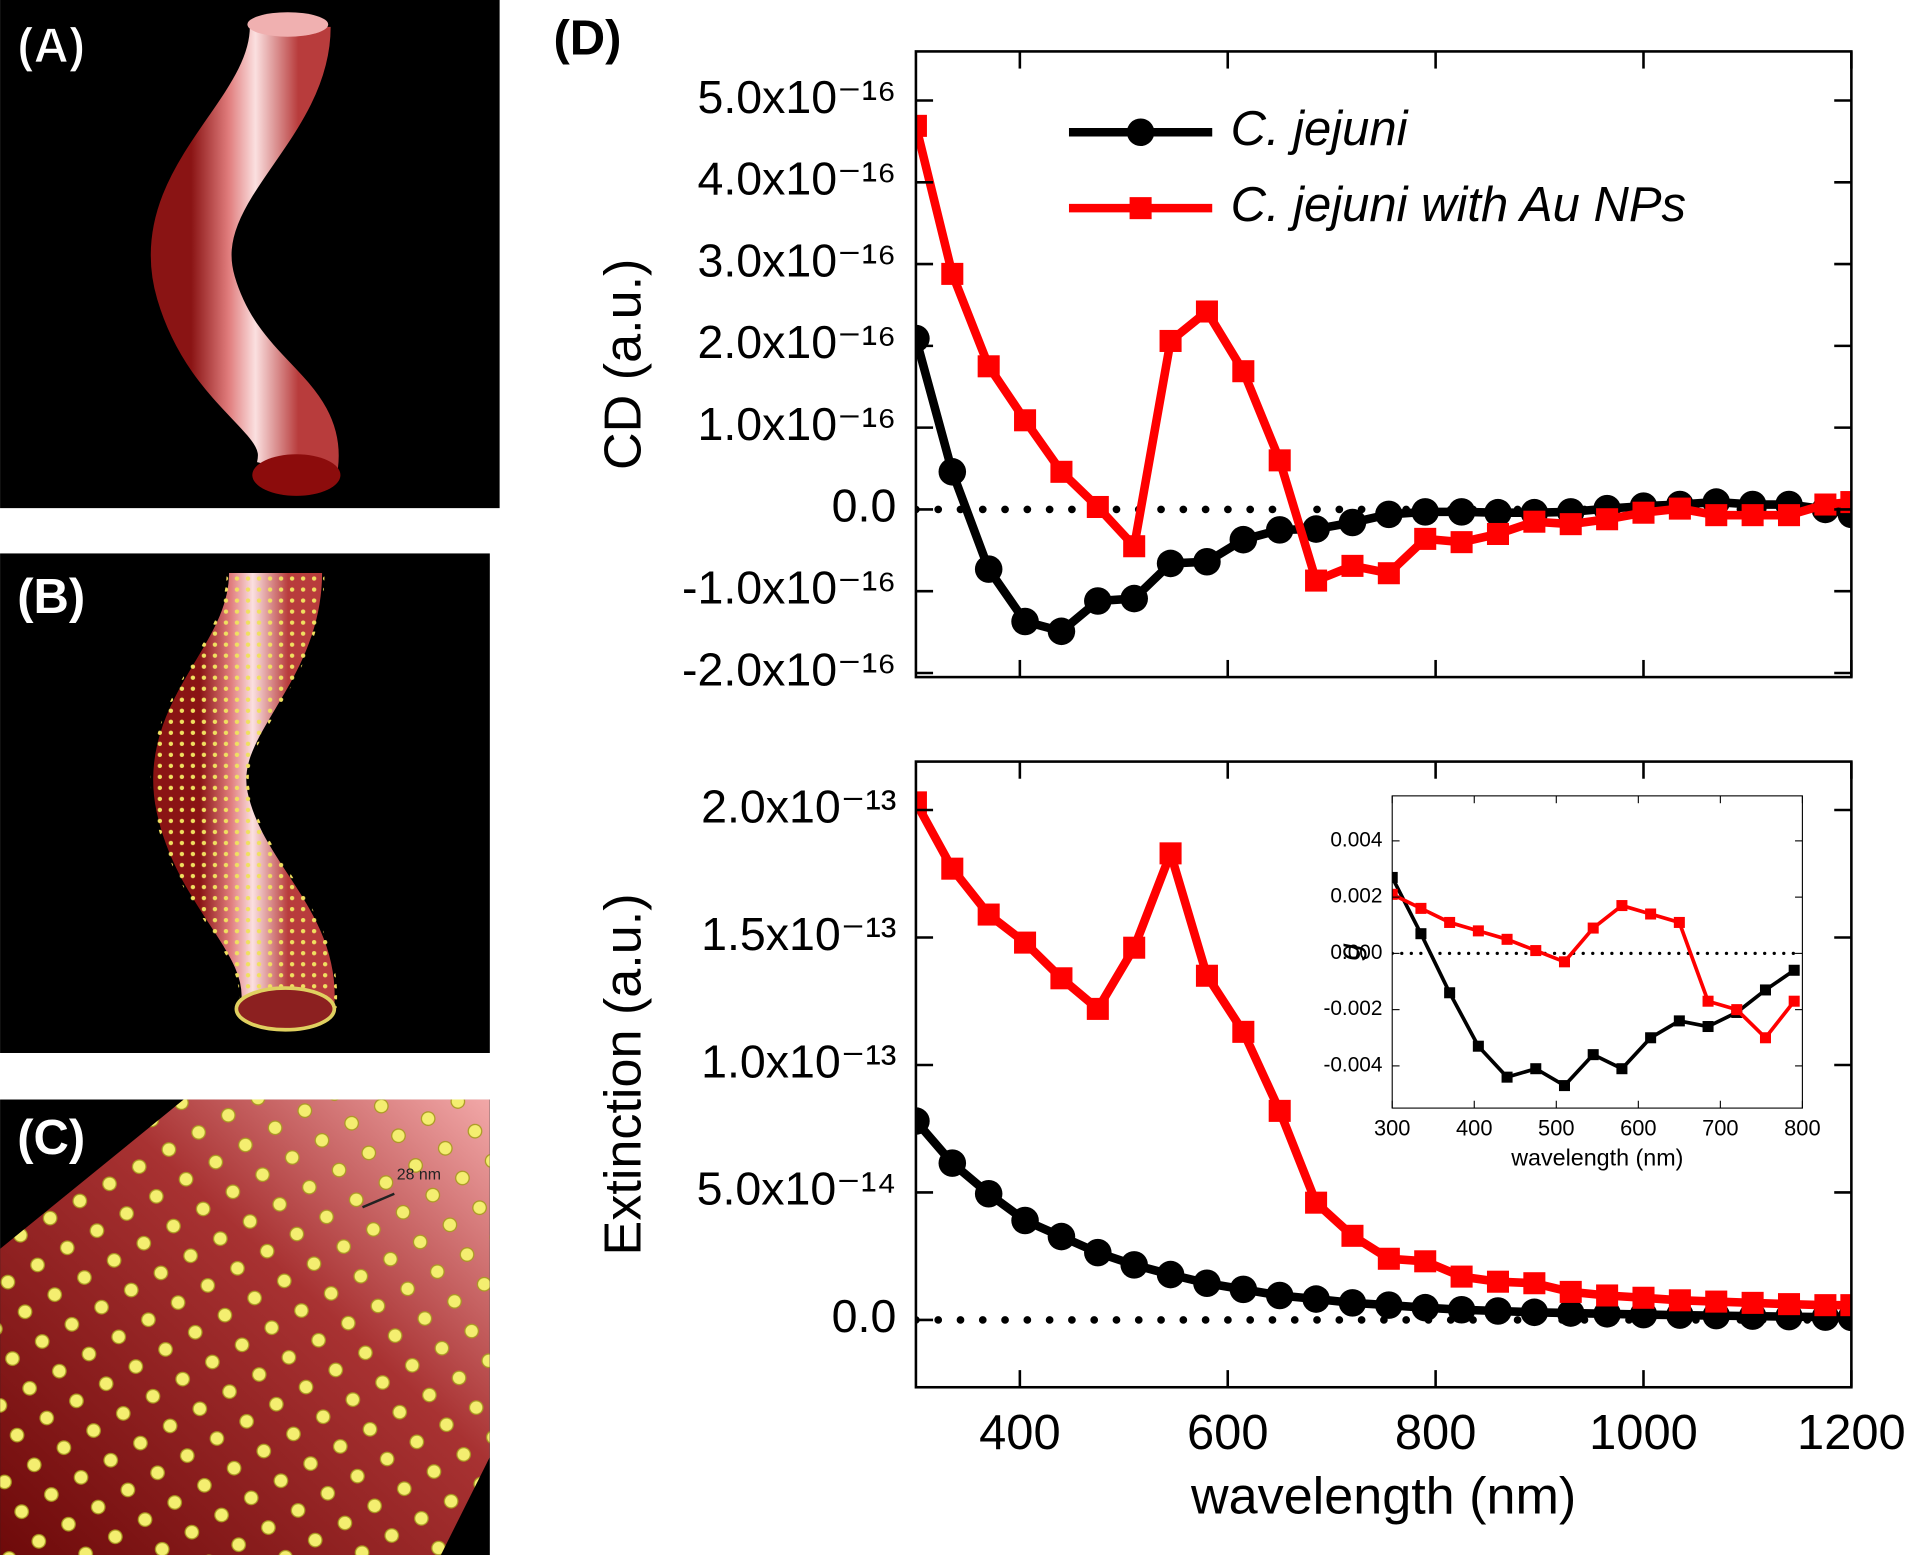 This screenshot has width=1920, height=1555. Describe the element at coordinates (1352, 1008) in the screenshot. I see `y-tick-label: -0.002` at that location.